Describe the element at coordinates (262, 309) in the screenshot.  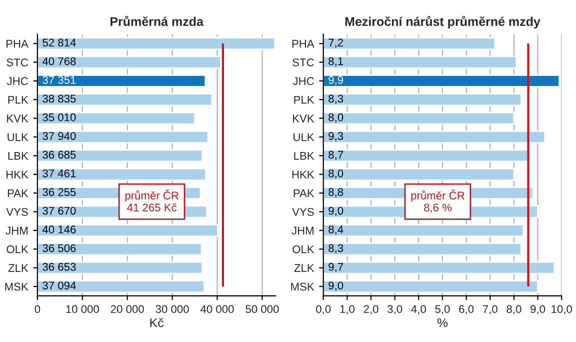
I see `x-tick-label: 50 000` at that location.